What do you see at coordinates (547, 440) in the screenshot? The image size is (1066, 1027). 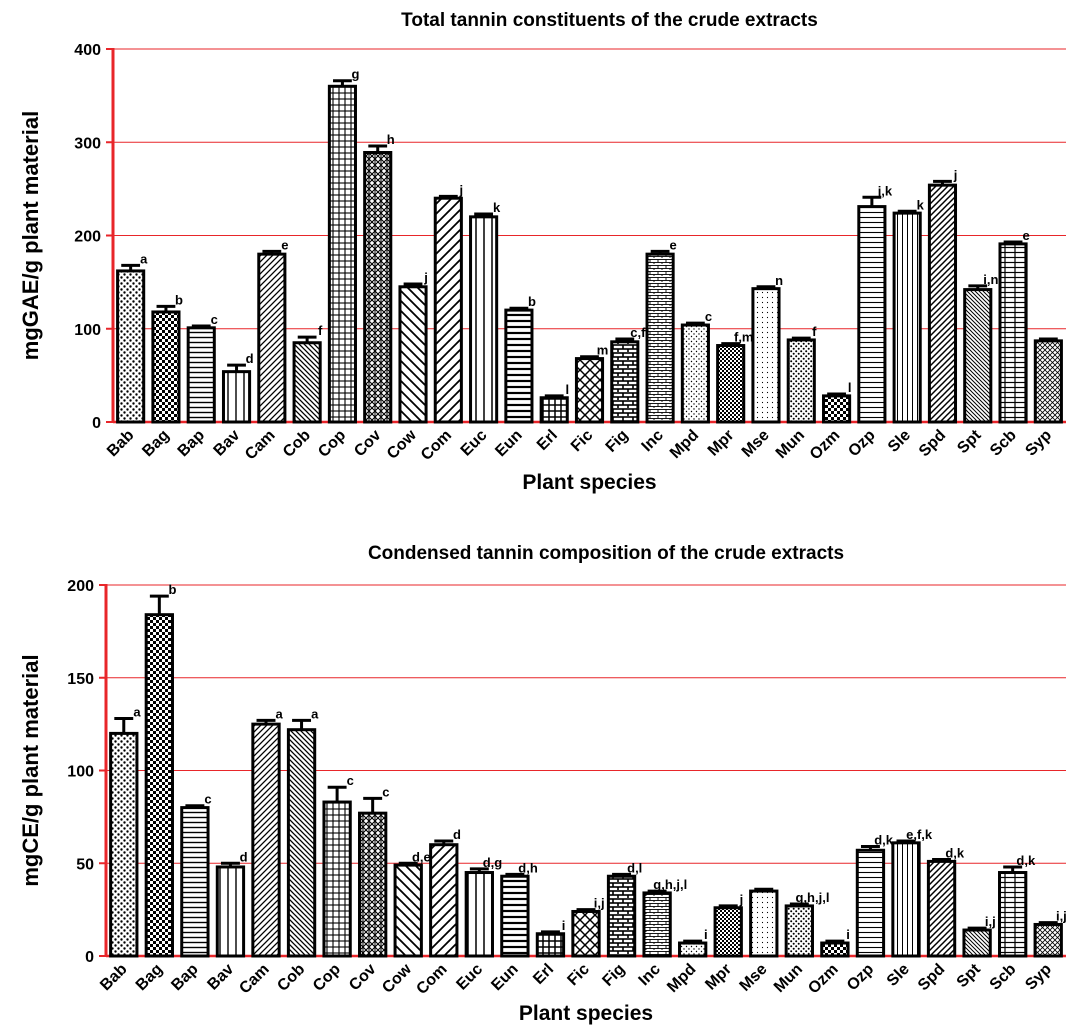 I see `x-tick-label: Erl` at bounding box center [547, 440].